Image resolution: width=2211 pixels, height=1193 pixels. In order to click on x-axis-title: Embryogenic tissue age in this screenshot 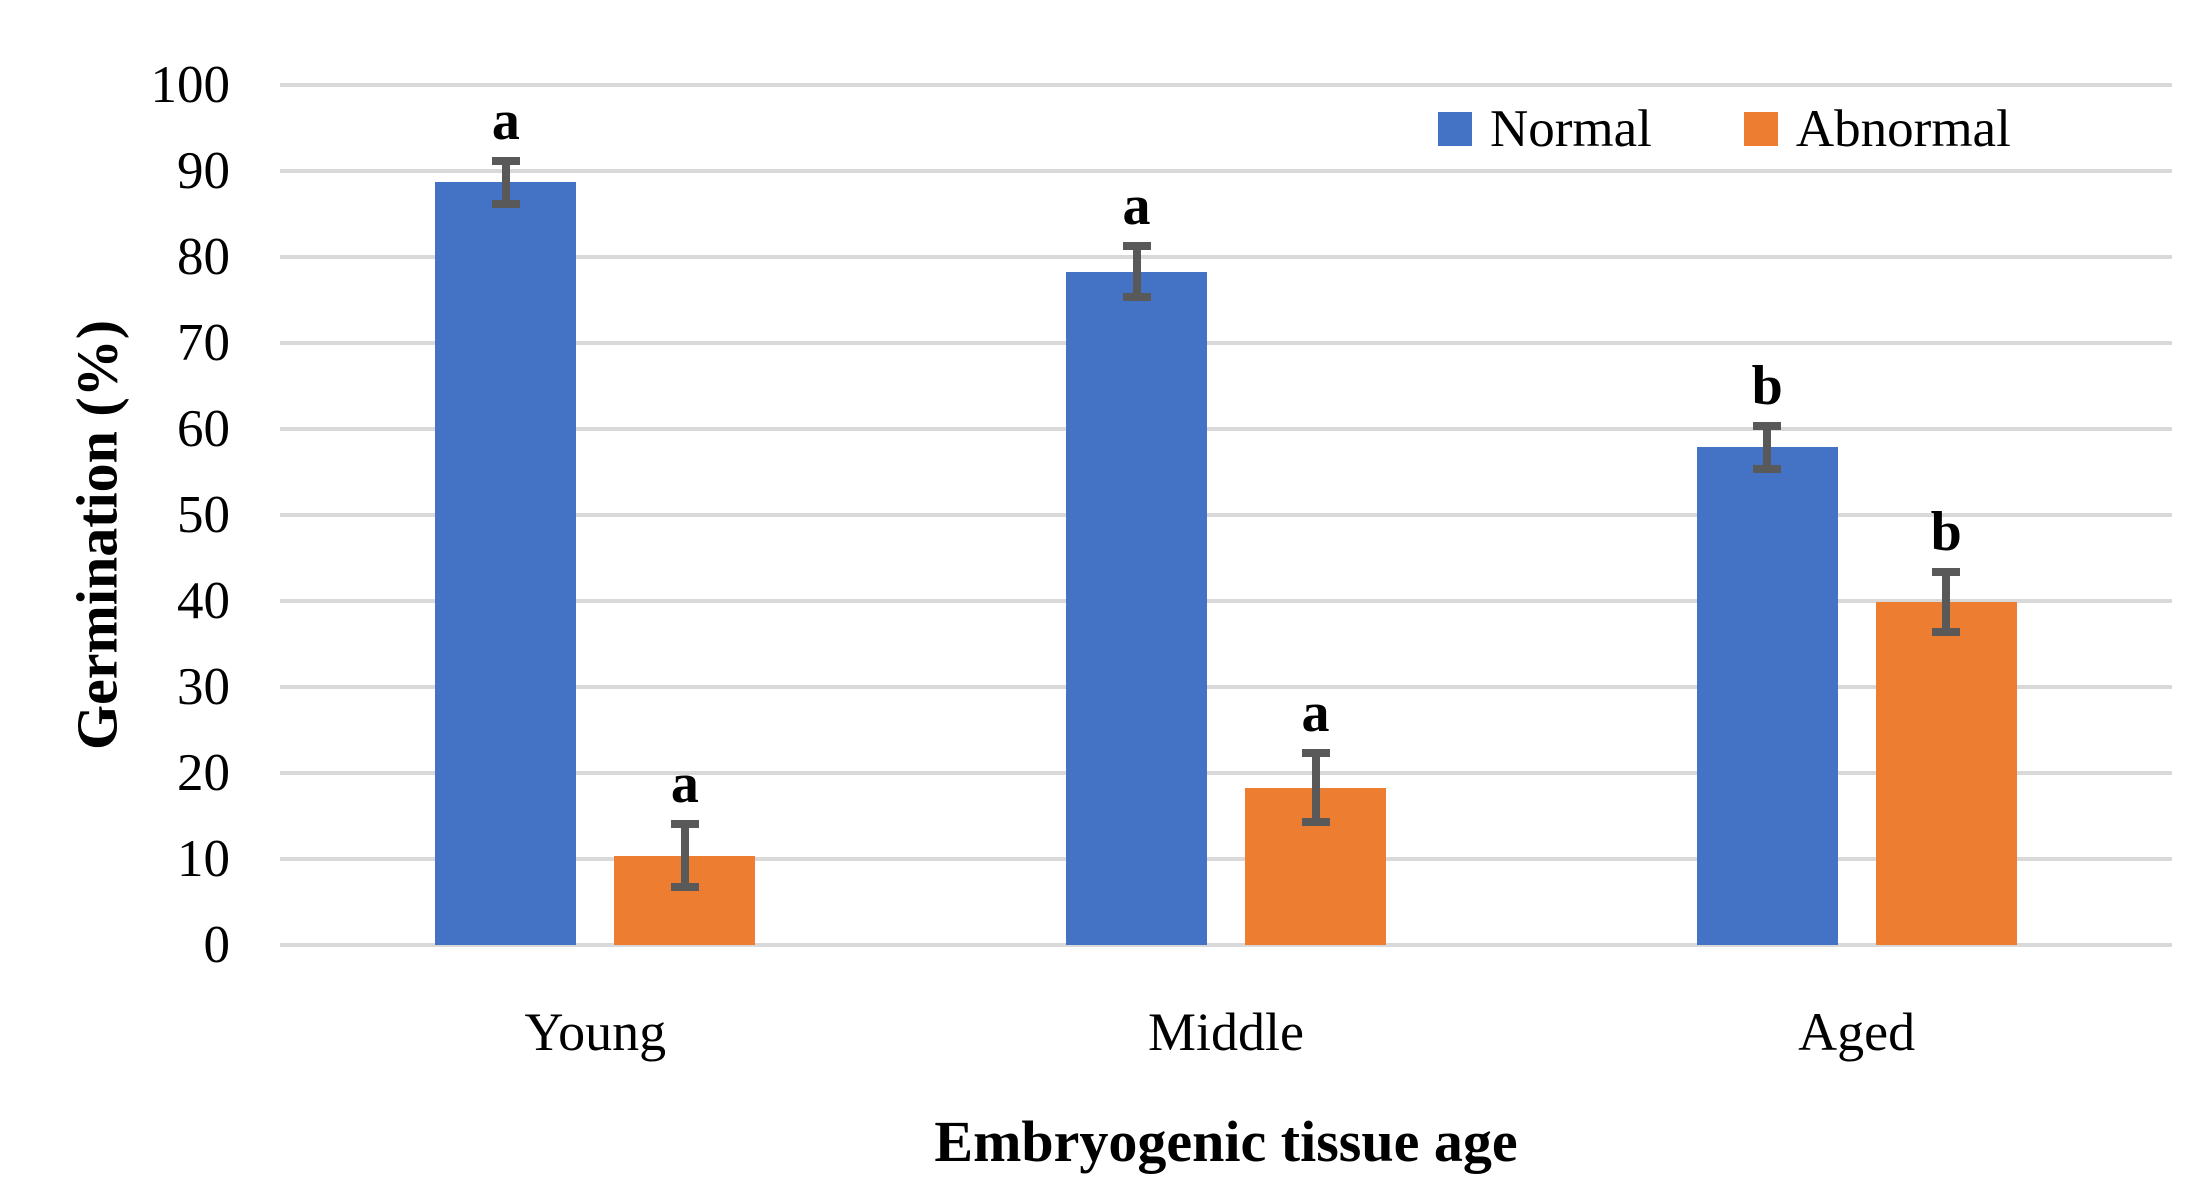, I will do `click(1226, 1141)`.